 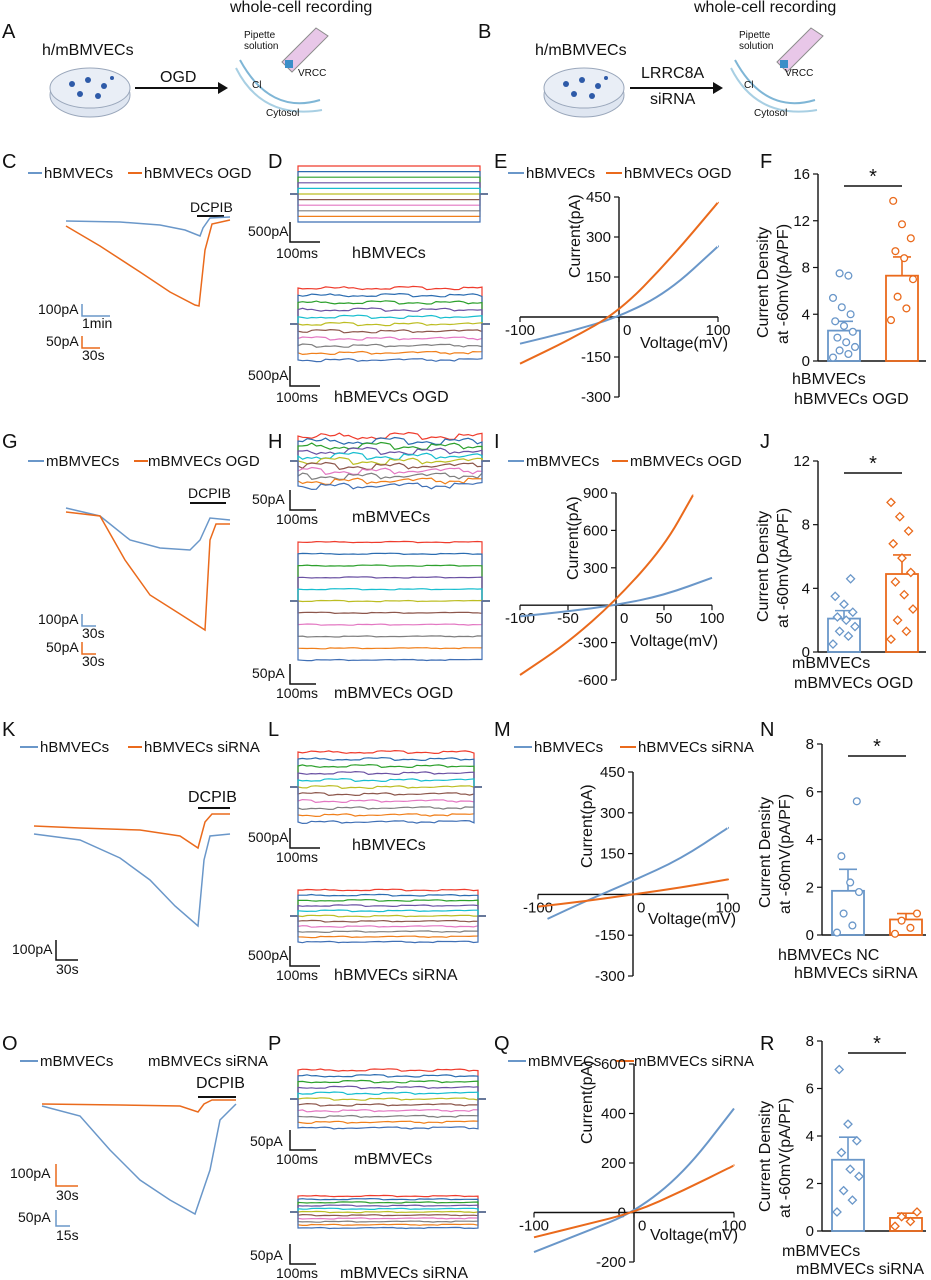 I want to click on scale-h-top-t: 100ms, so click(x=297, y=519).